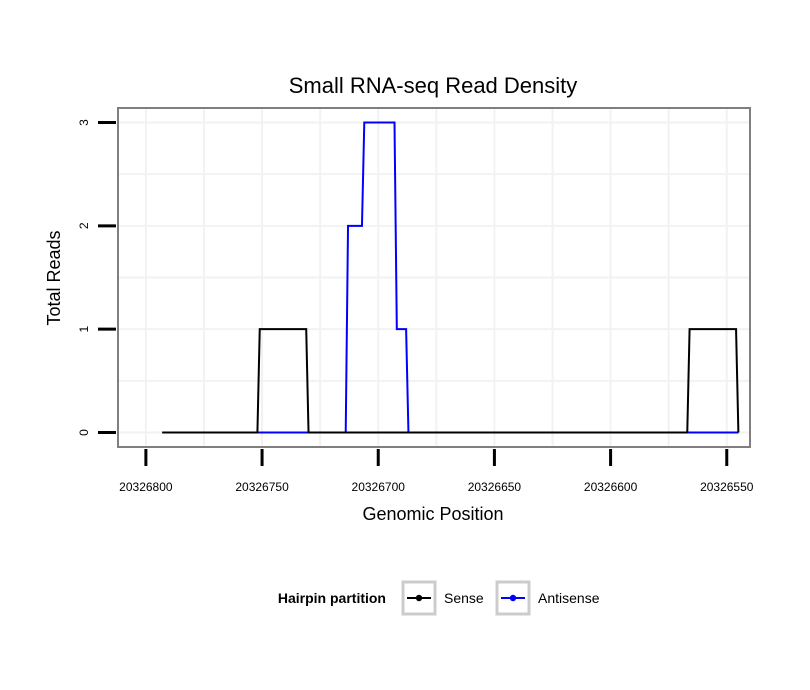 The height and width of the screenshot is (690, 810). What do you see at coordinates (96, 277) in the screenshot?
I see `y-axis-ticks: 0 1 2 3` at bounding box center [96, 277].